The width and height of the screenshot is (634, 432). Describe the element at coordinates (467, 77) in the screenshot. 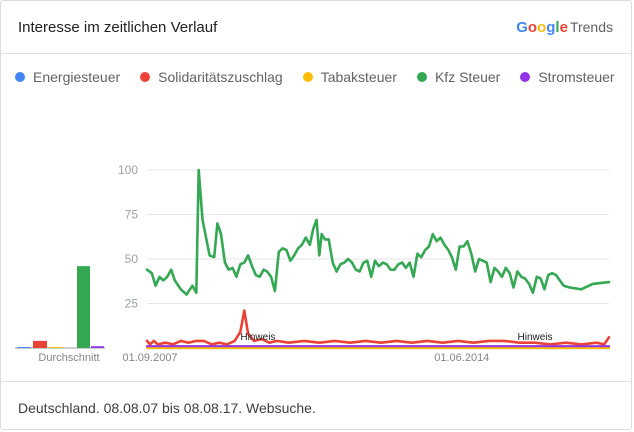

I see `legend-label: Kfz Steuer` at that location.